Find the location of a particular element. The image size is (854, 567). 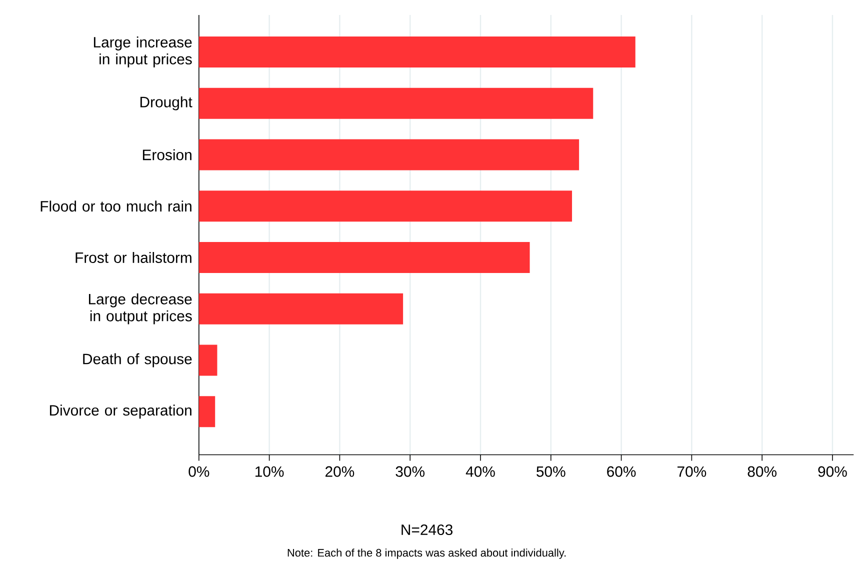

x-tick-label: 20% is located at coordinates (340, 471).